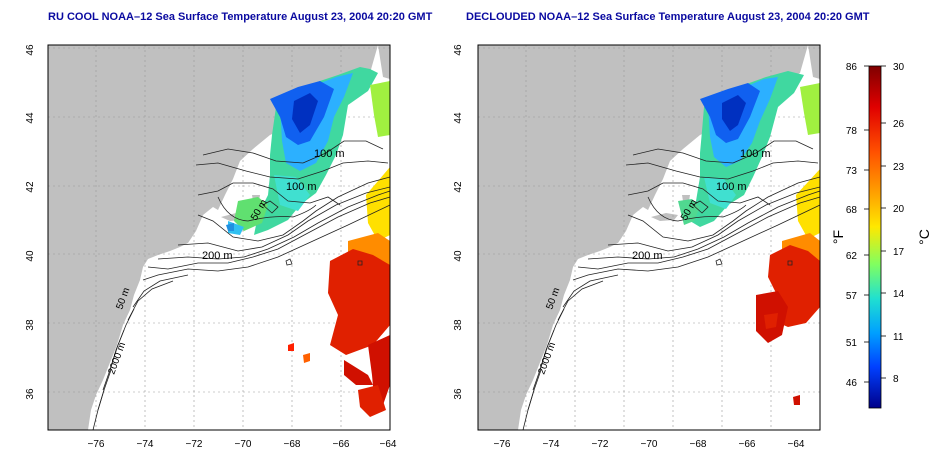 The height and width of the screenshot is (475, 950). What do you see at coordinates (838, 237) in the screenshot?
I see `colorbar-fahrenheit-label: °F` at bounding box center [838, 237].